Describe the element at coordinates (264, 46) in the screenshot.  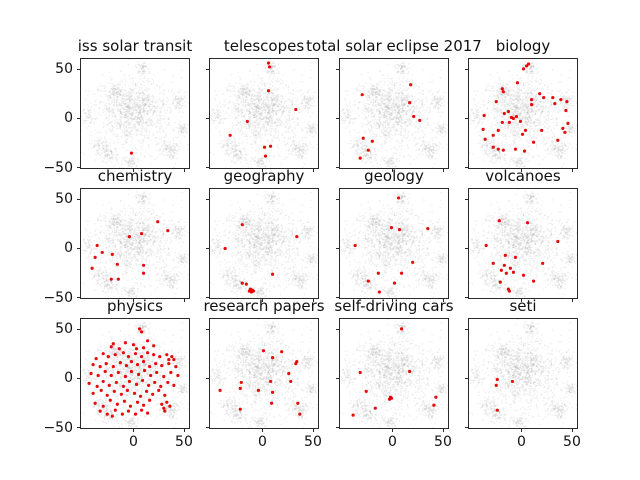
I see `subplot-title: telescopes` at that location.